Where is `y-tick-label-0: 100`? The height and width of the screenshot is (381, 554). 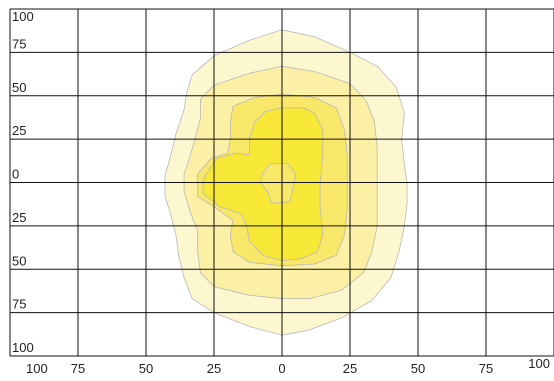
y-tick-label-0: 100 is located at coordinates (23, 16).